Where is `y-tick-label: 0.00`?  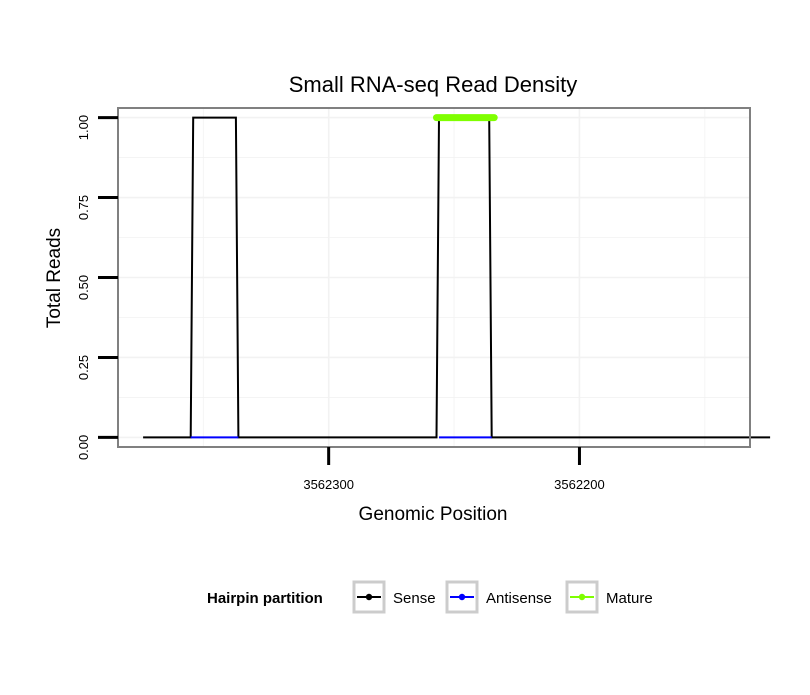 y-tick-label: 0.00 is located at coordinates (83, 447).